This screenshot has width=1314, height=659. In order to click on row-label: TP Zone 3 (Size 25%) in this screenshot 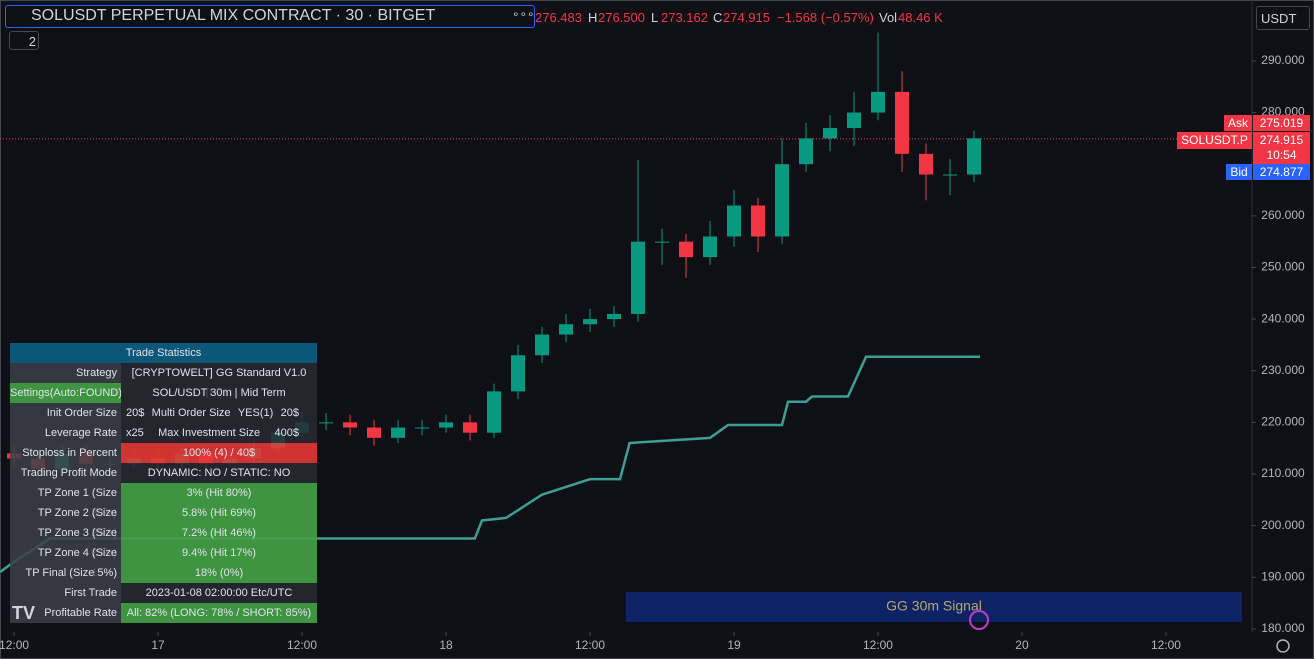, I will do `click(65, 541)`.